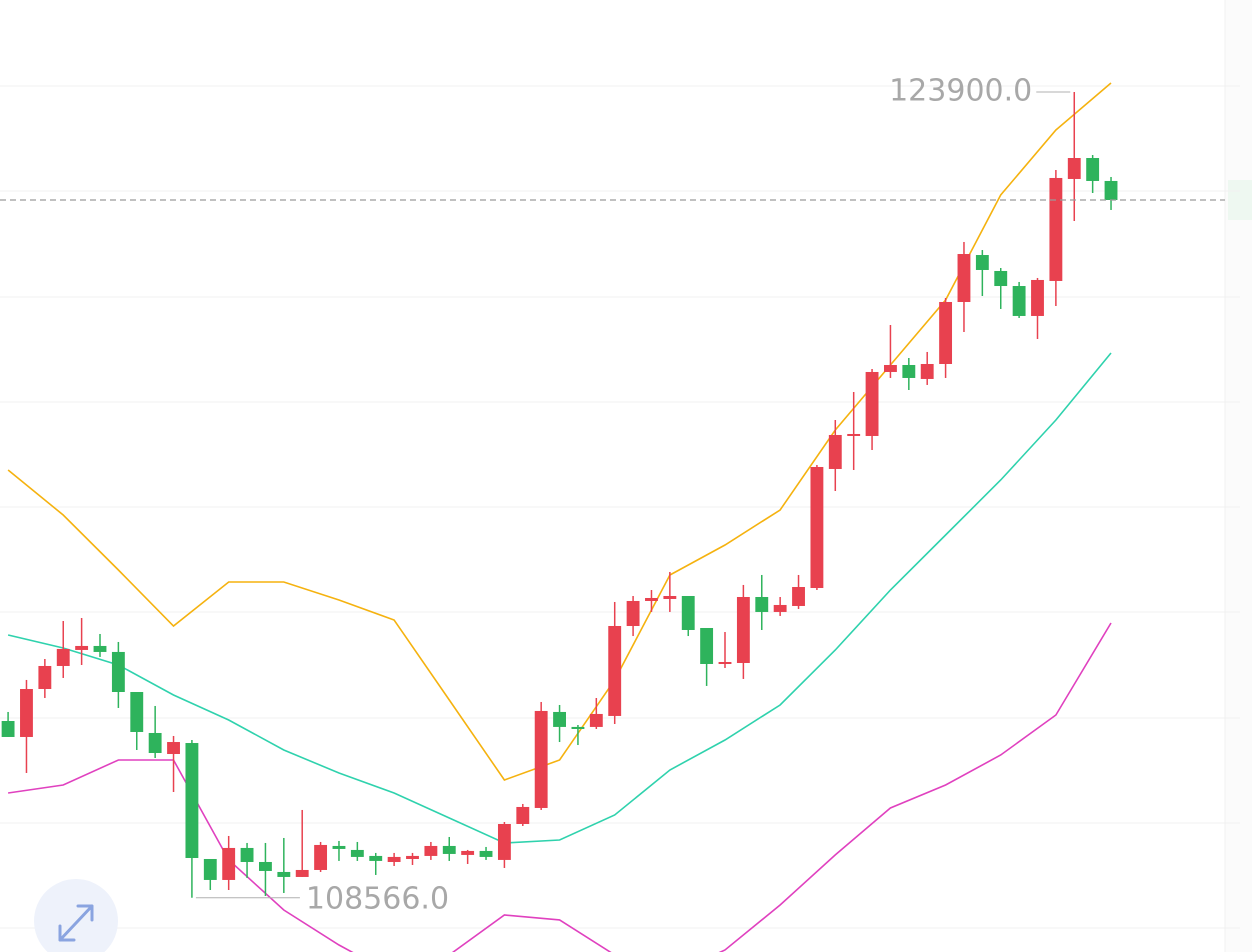 The height and width of the screenshot is (952, 1252). What do you see at coordinates (76, 915) in the screenshot?
I see `expand-button` at bounding box center [76, 915].